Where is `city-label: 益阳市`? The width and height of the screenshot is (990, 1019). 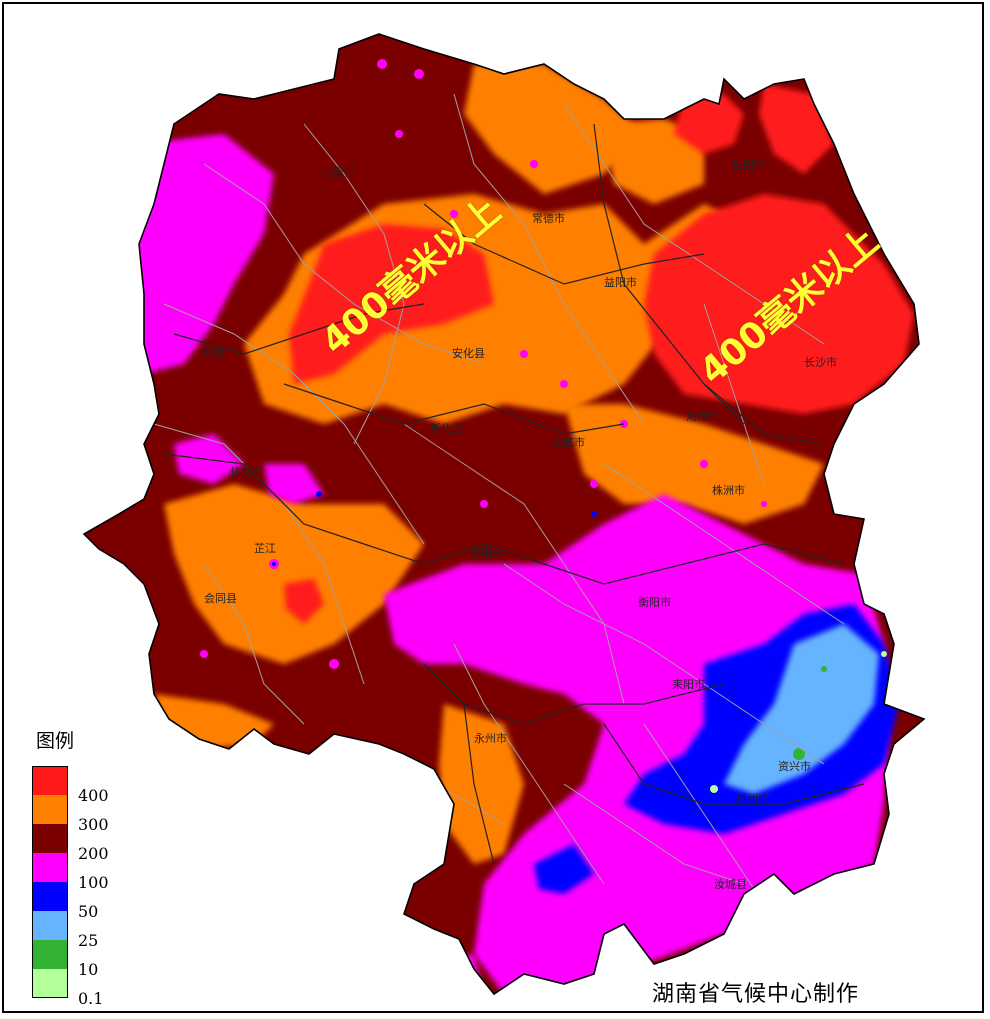 city-label: 益阳市 is located at coordinates (620, 282).